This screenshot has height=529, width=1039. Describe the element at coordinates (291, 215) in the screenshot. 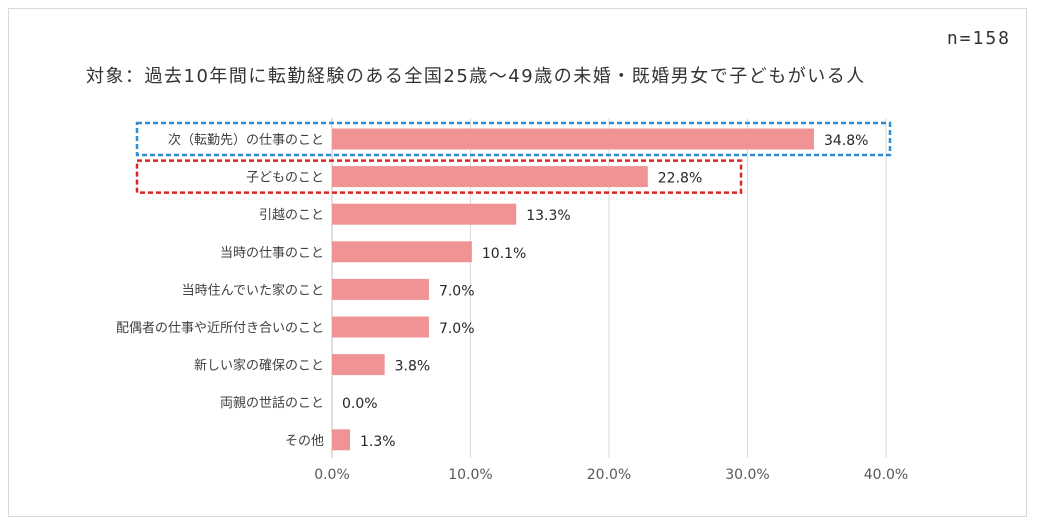

I see `category-label: 引越のこと` at that location.